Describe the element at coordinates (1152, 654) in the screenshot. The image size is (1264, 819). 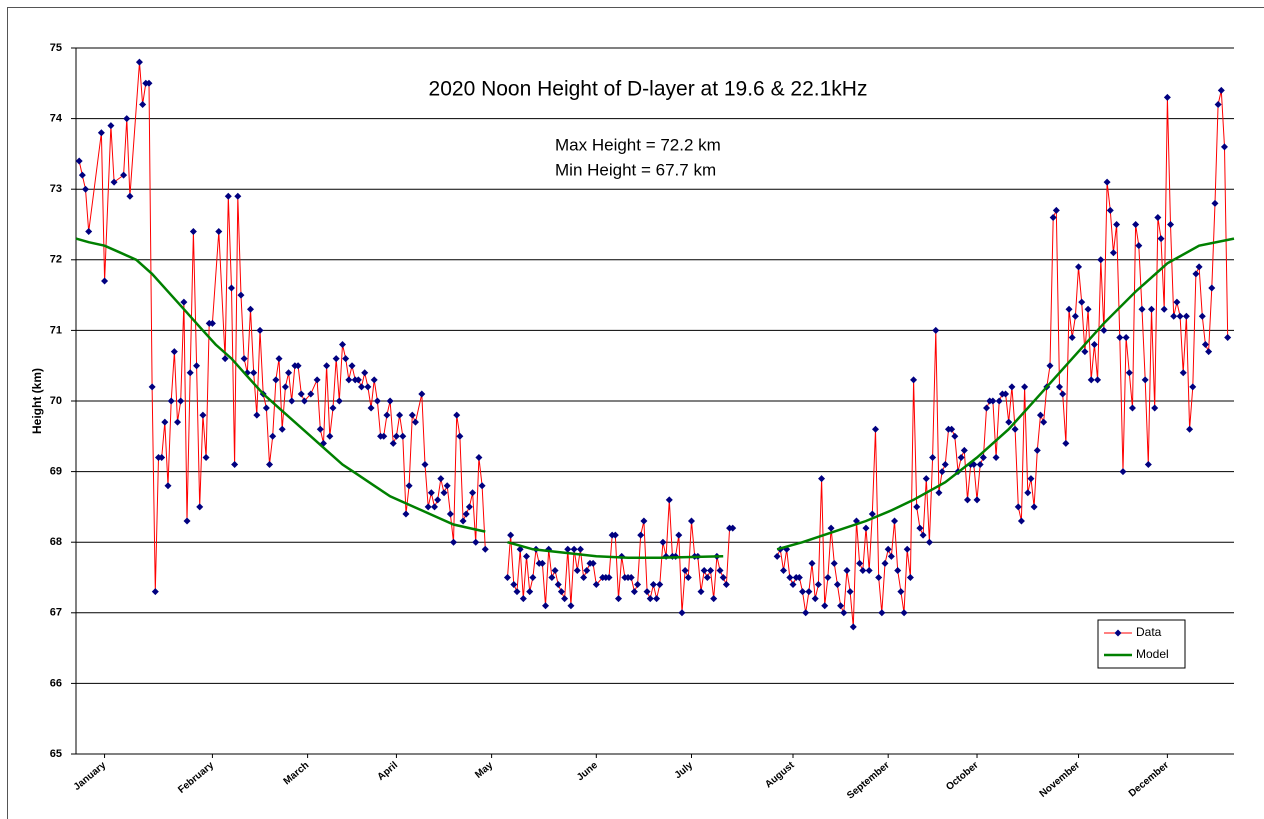
I see `legend-label: Model` at that location.